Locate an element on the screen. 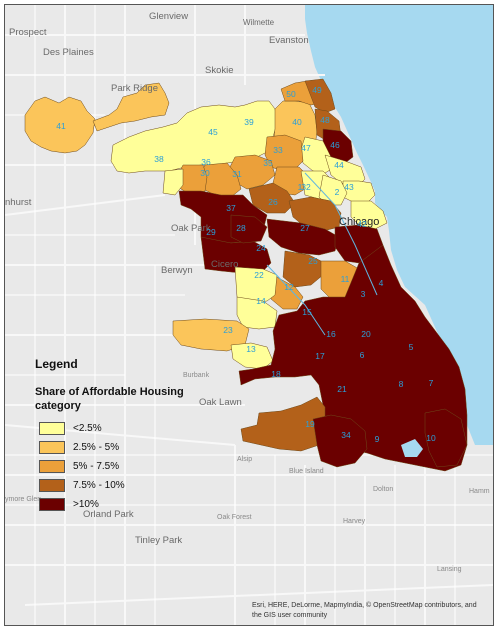 The width and height of the screenshot is (500, 632). place-label: Evanston is located at coordinates (289, 40).